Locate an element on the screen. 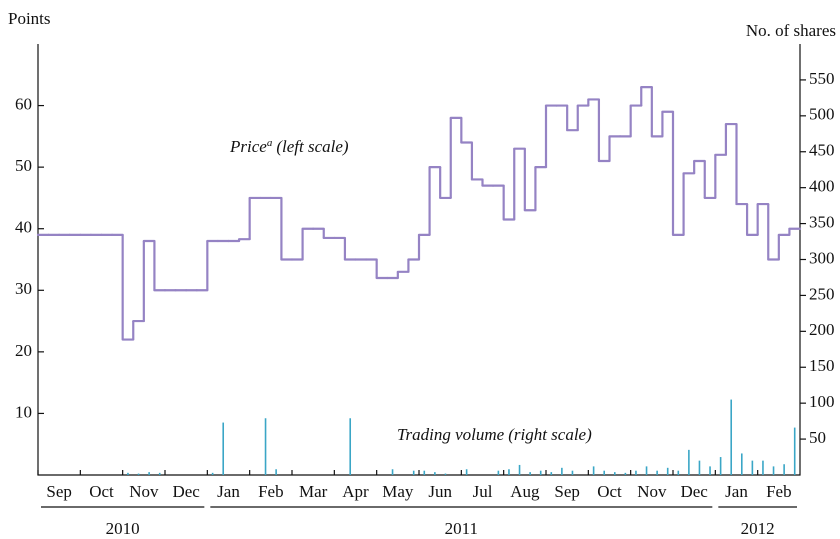 This screenshot has width=840, height=539. year-label: 2011 is located at coordinates (461, 528).